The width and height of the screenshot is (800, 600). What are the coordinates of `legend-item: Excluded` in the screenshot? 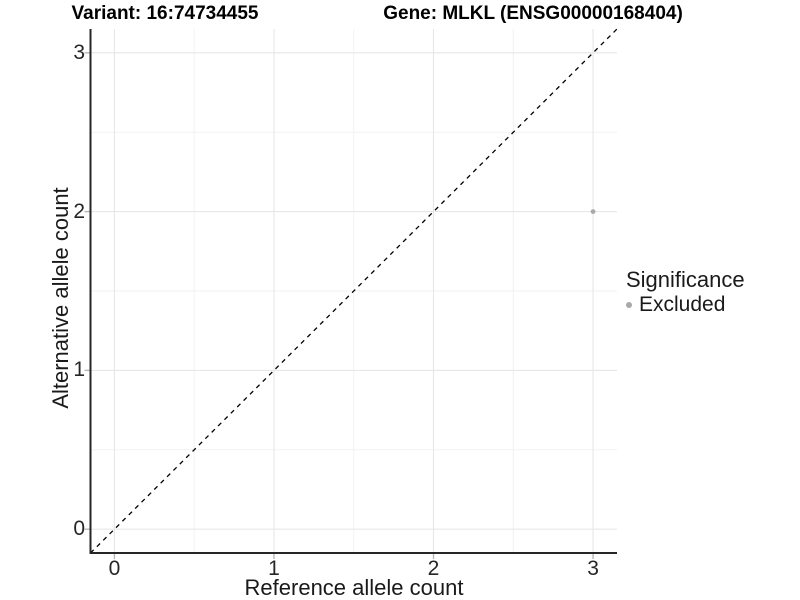 It's located at (685, 305).